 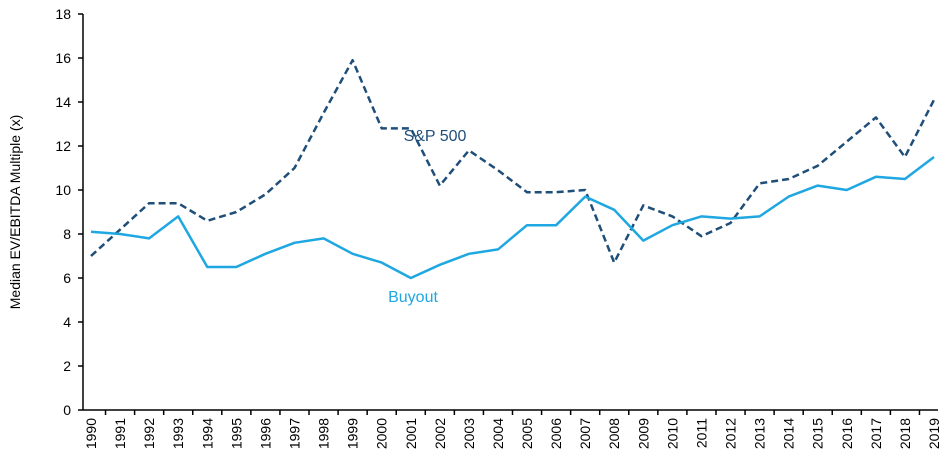 I want to click on x-tick-label: 1994, so click(x=207, y=433).